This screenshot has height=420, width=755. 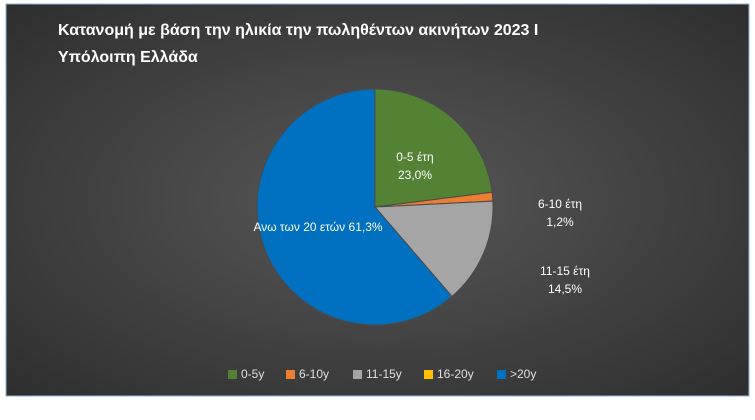 I want to click on data-label-value: 14,5%, so click(x=565, y=289).